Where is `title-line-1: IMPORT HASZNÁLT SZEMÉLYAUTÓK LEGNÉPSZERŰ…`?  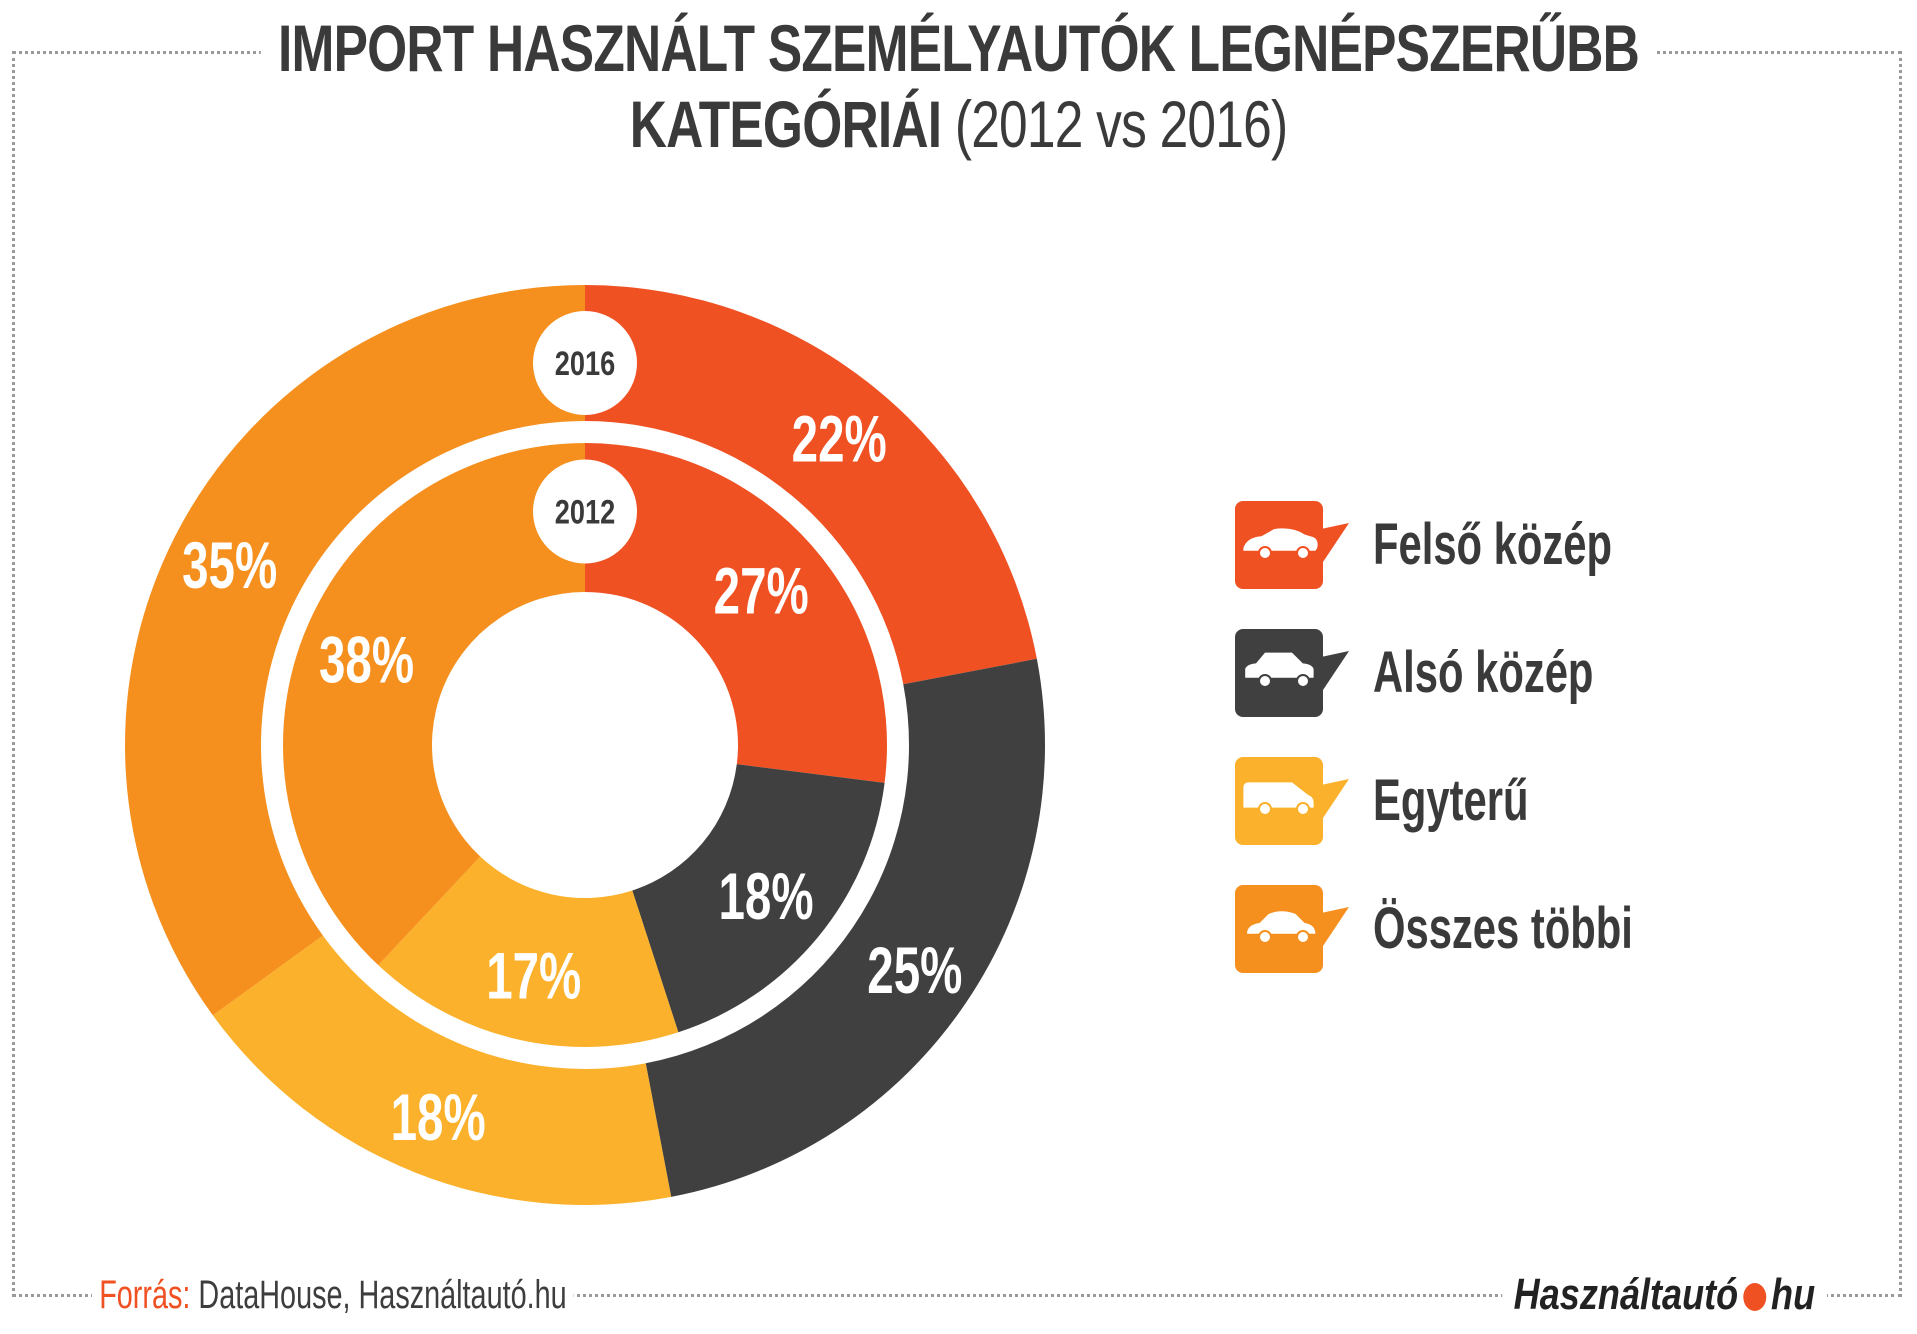
title-line-1: IMPORT HASZNÁLT SZEMÉLYAUTÓK LEGNÉPSZERŰ… is located at coordinates (958, 48).